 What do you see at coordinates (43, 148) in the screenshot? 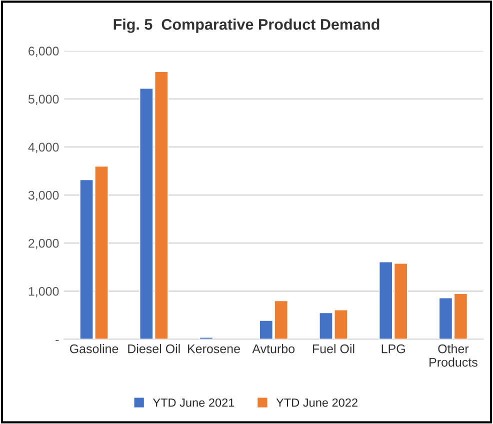
I see `y-tick-label: 4,000` at bounding box center [43, 148].